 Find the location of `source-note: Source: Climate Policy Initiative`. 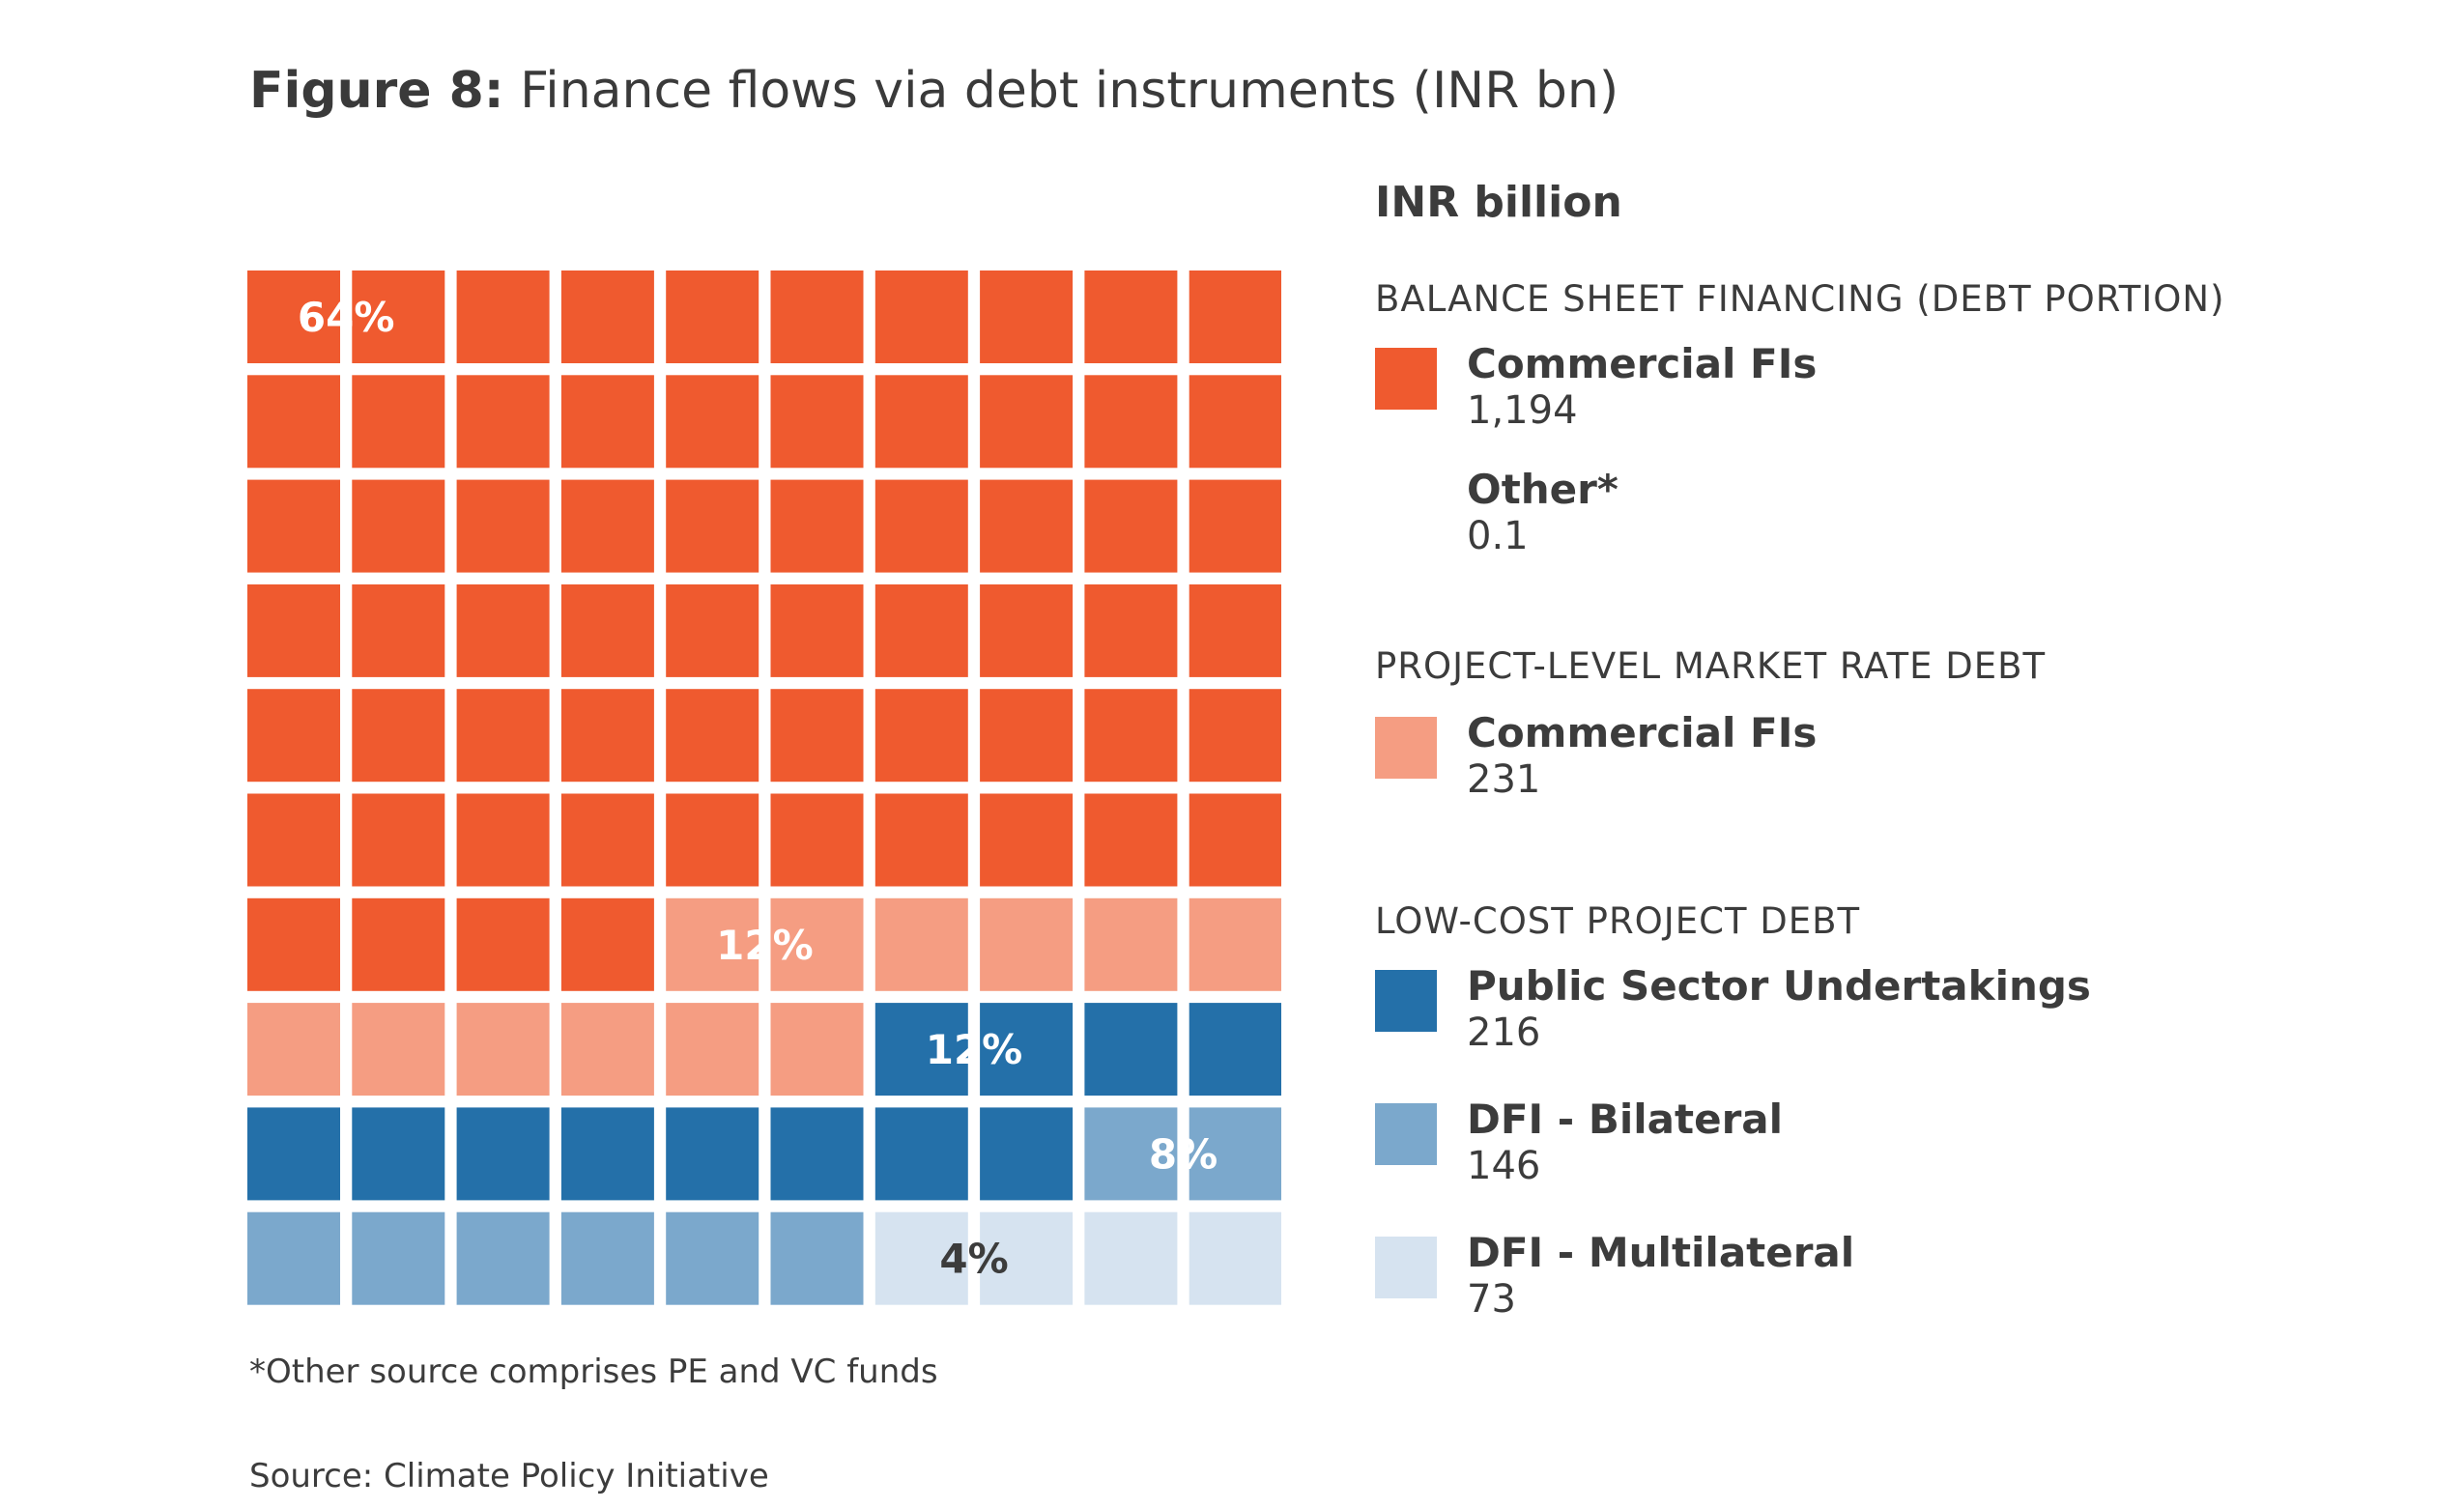

source-note: Source: Climate Policy Initiative is located at coordinates (509, 1476).